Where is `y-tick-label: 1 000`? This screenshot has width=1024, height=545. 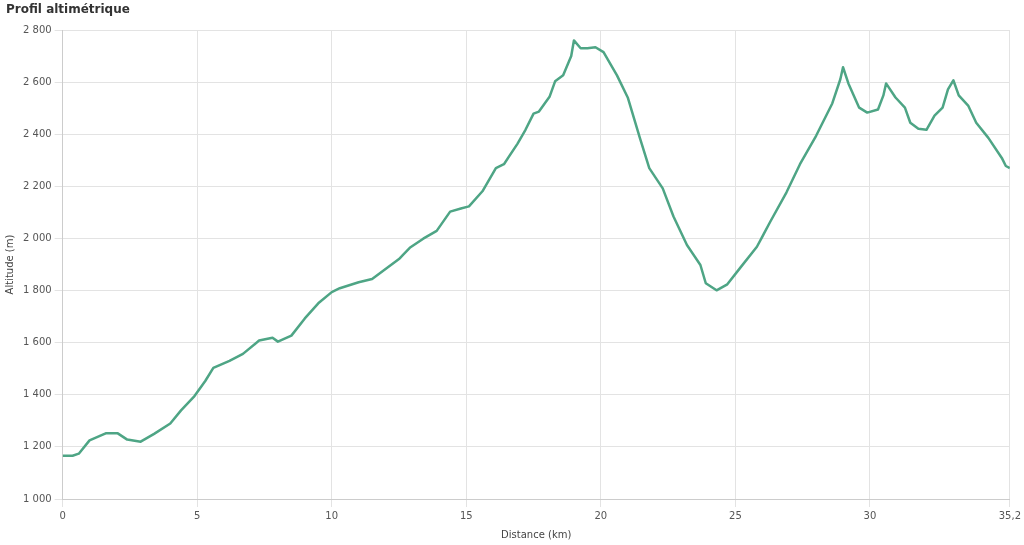
y-tick-label: 1 000 is located at coordinates (37, 498).